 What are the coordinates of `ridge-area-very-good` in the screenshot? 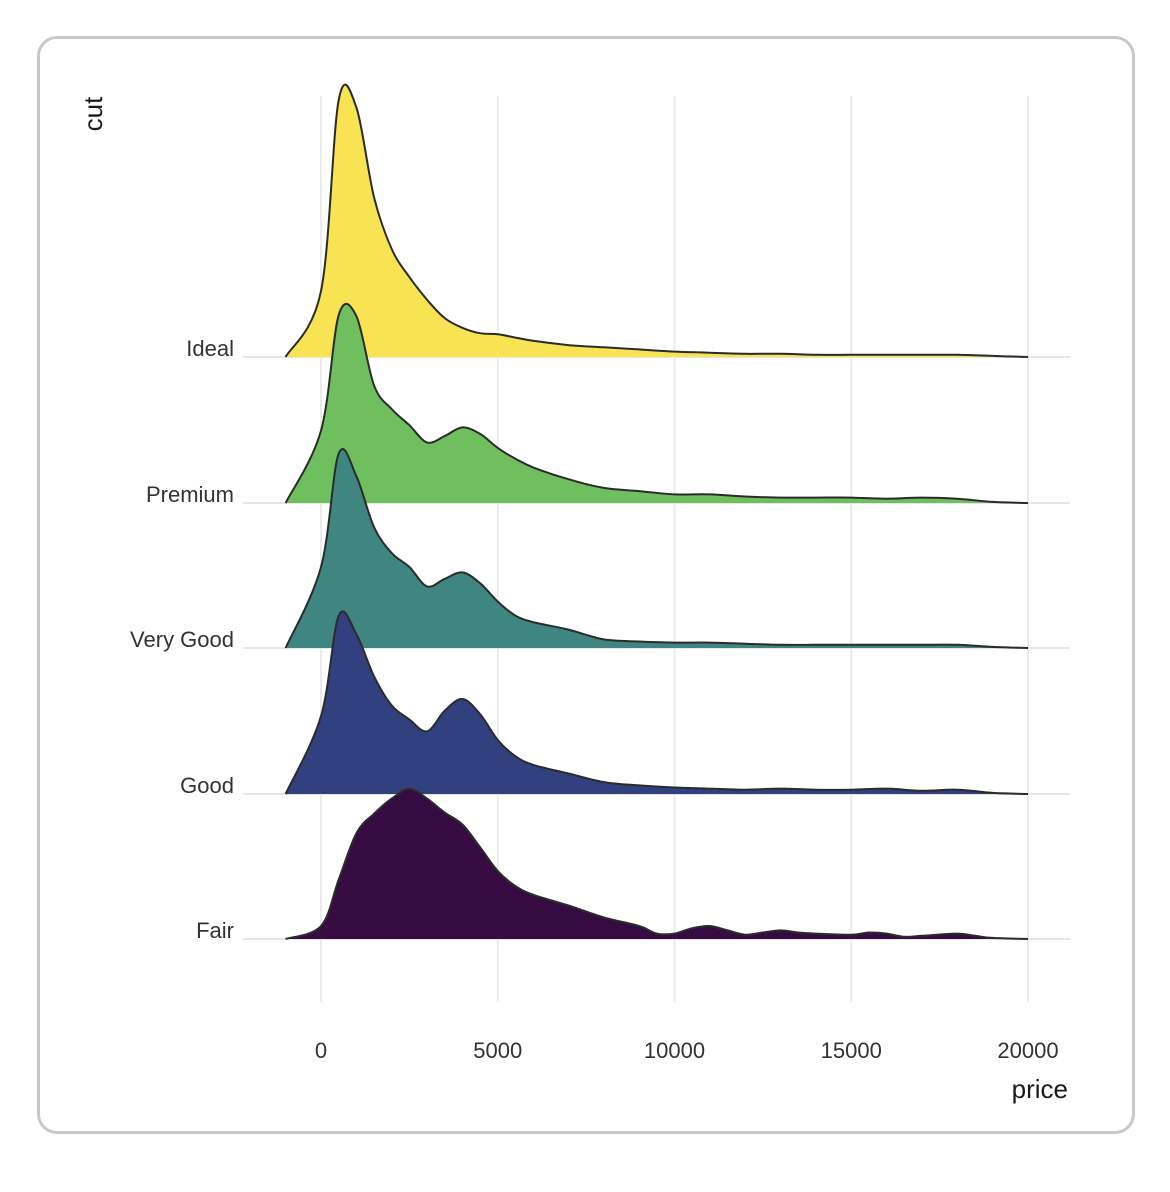 It's located at (657, 548).